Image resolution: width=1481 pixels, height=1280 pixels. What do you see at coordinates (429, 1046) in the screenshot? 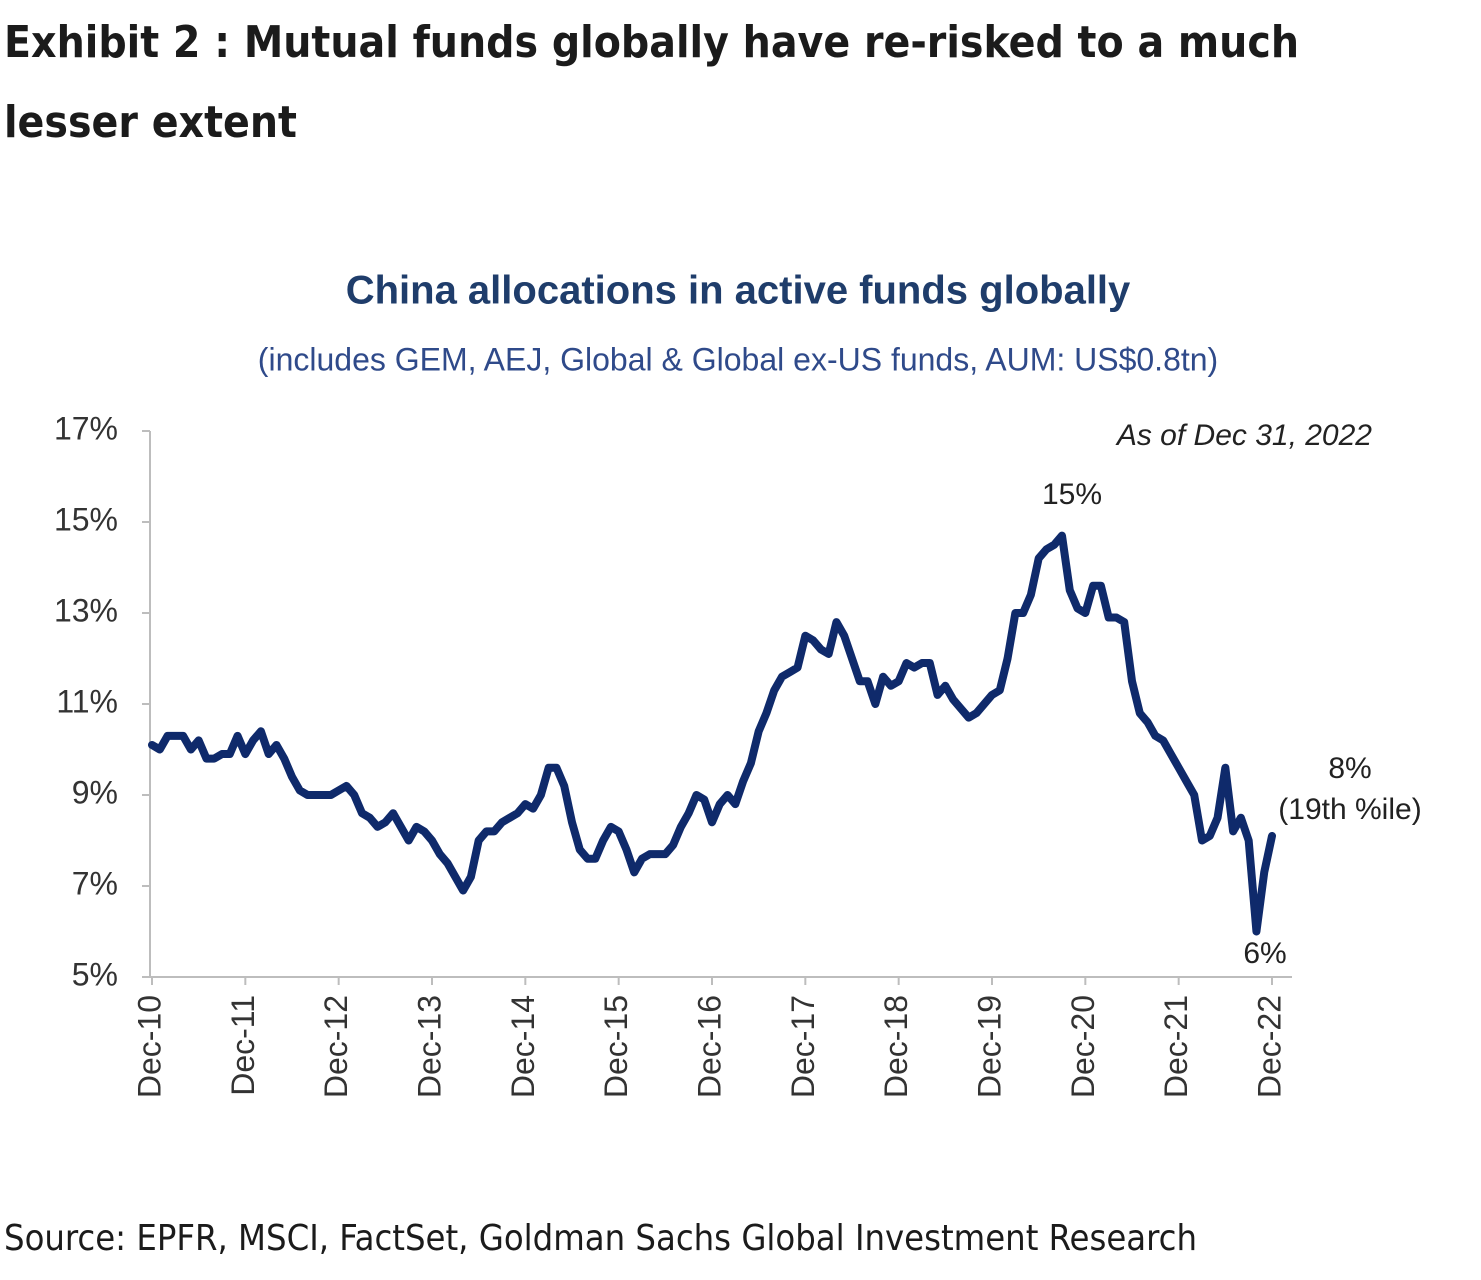
I see `x-tick-label: Dec-13` at bounding box center [429, 1046].